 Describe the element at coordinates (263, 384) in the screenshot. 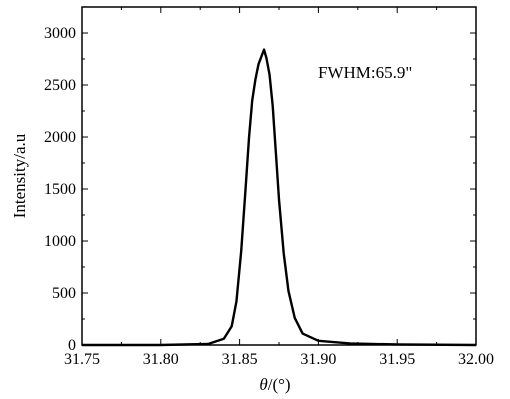

I see `x-axis-symbol: θ` at that location.